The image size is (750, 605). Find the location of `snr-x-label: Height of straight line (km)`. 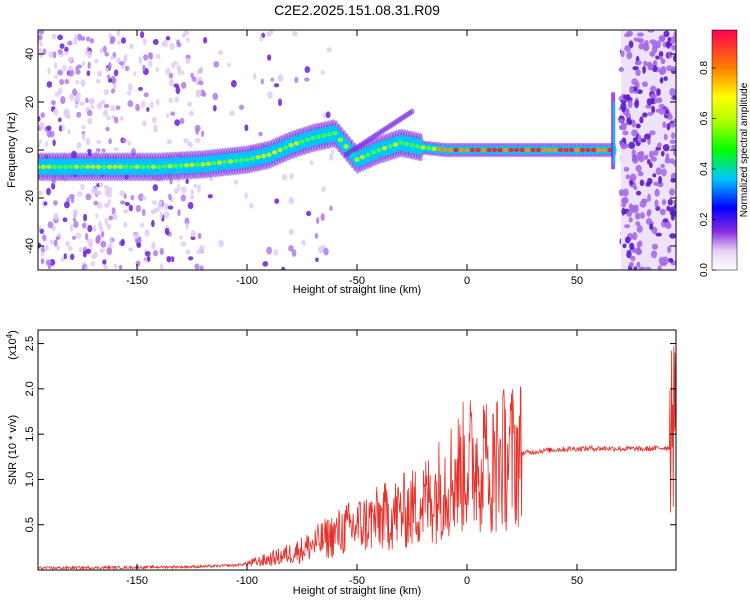

snr-x-label: Height of straight line (km) is located at coordinates (357, 591).